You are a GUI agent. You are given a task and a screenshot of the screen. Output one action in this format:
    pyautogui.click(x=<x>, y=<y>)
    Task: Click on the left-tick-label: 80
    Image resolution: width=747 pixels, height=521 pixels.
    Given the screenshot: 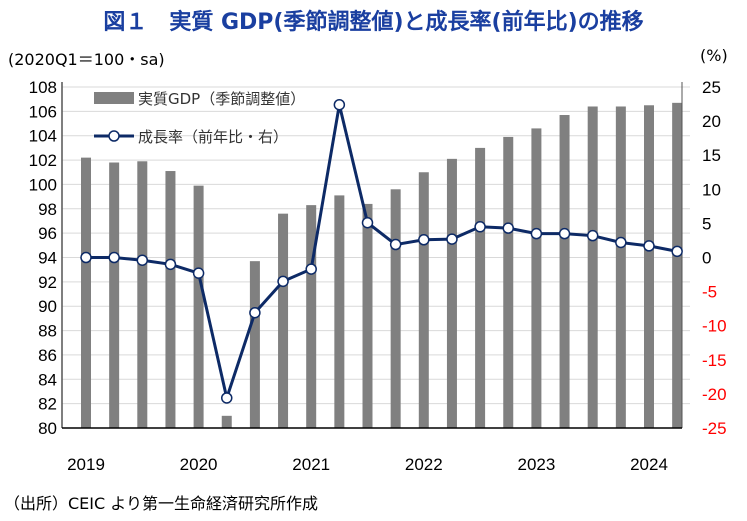 What is the action you would take?
    pyautogui.click(x=47, y=428)
    